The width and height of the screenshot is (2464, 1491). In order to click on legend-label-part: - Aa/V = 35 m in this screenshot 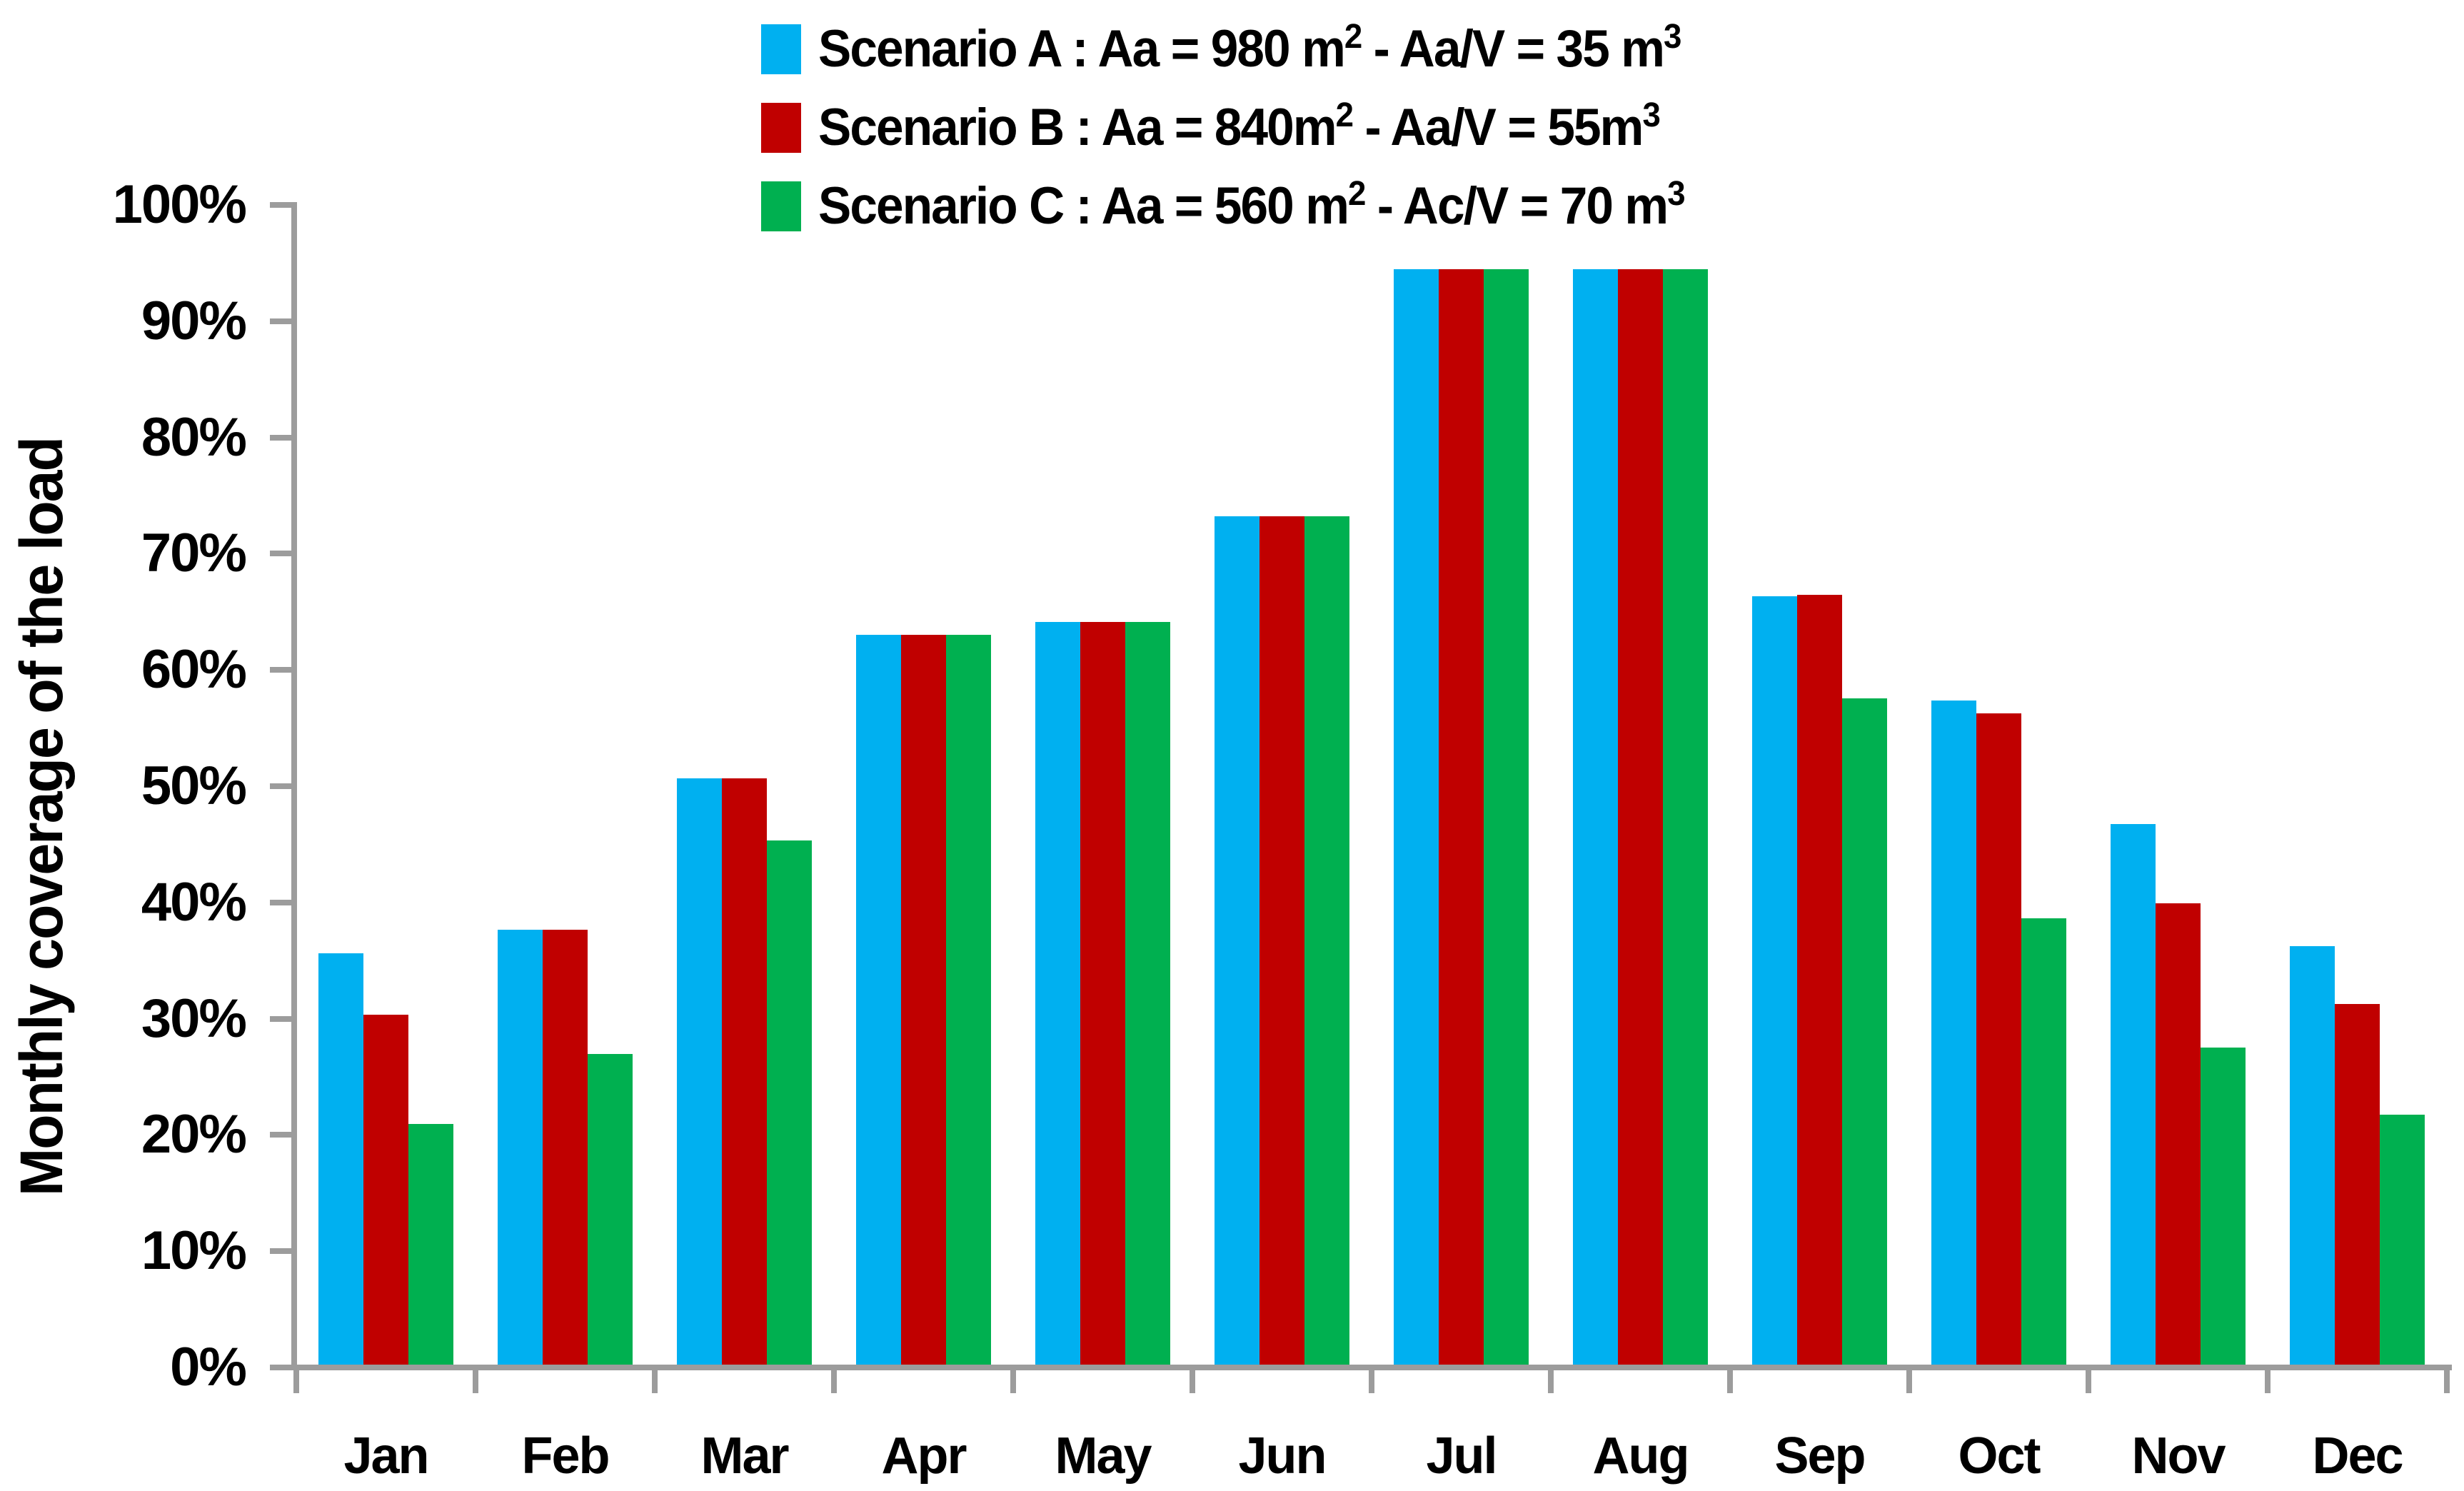, I will do `click(1513, 49)`.